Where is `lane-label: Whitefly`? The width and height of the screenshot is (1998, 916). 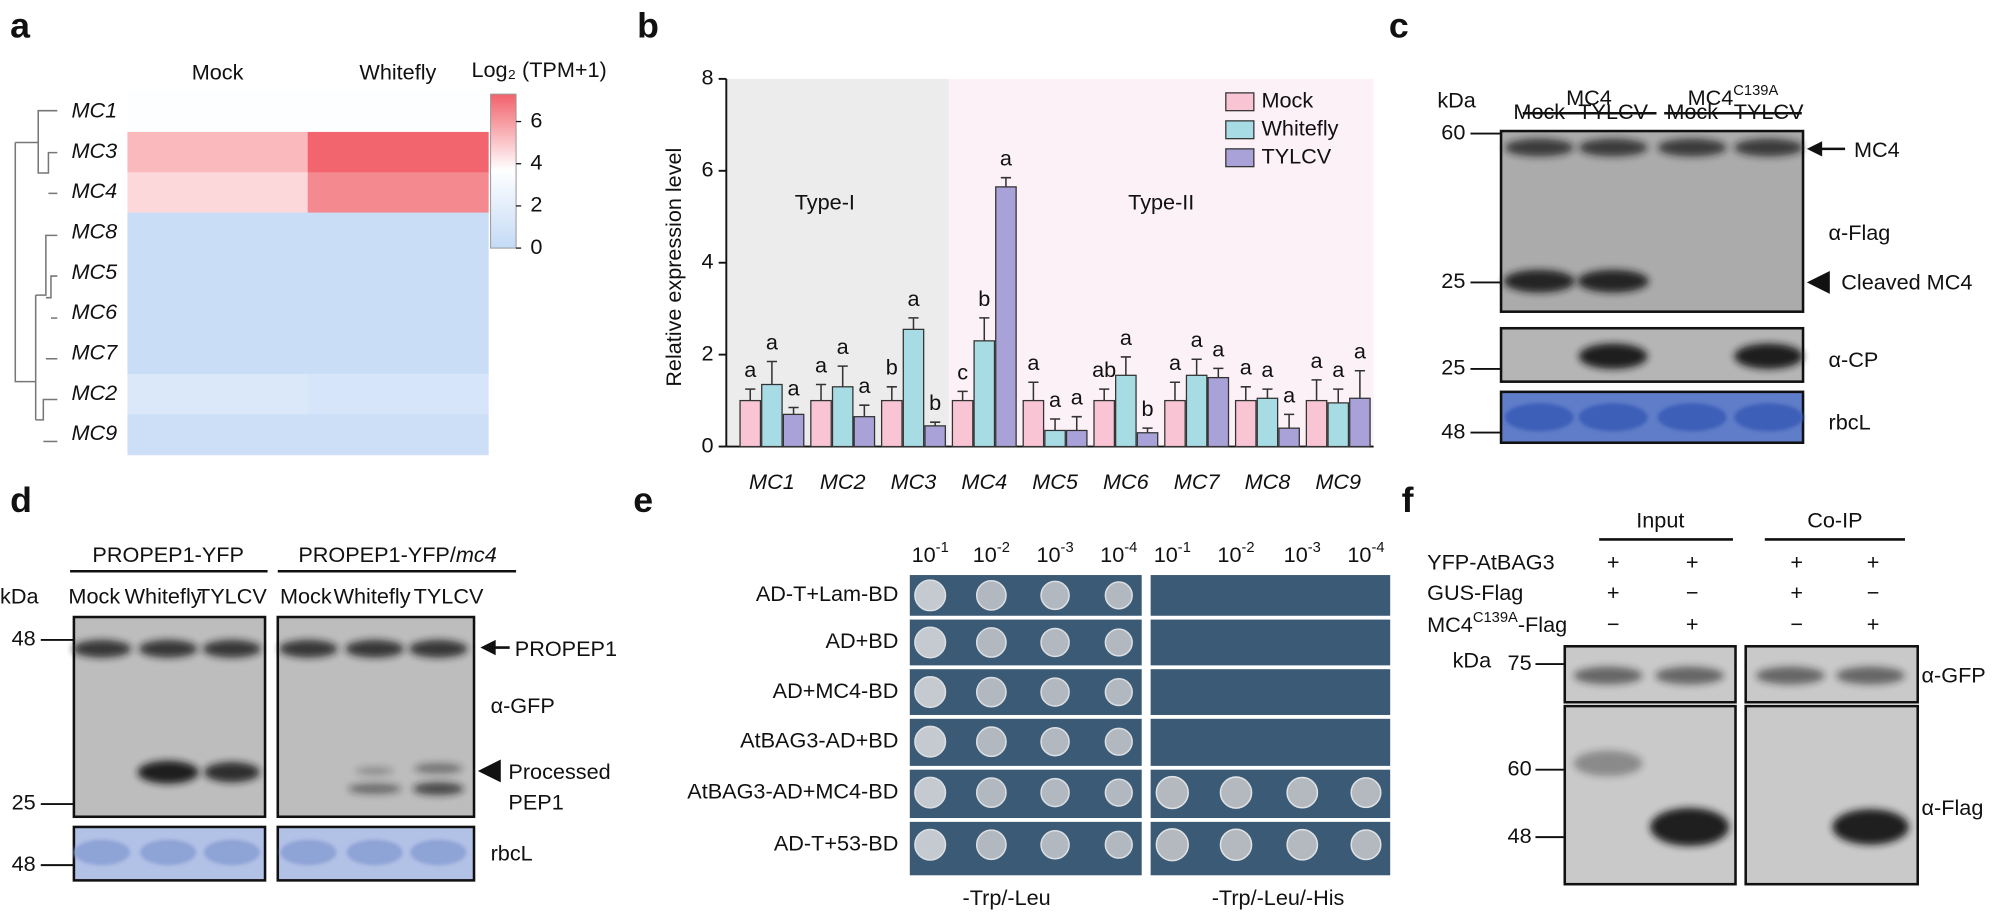 lane-label: Whitefly is located at coordinates (372, 596).